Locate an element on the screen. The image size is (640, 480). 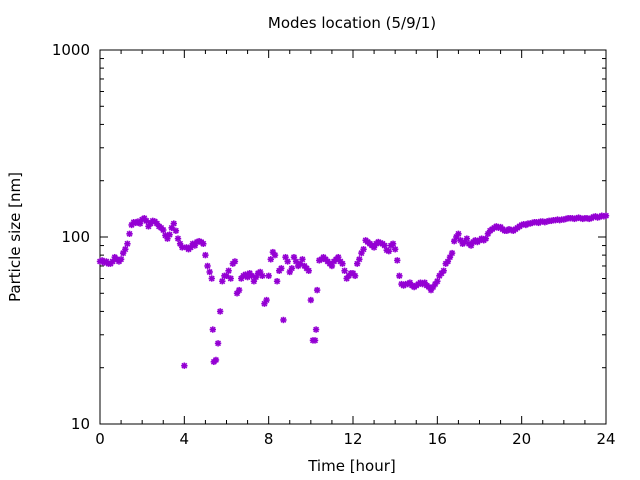
y-tick-label: 100 is located at coordinates (75, 237).